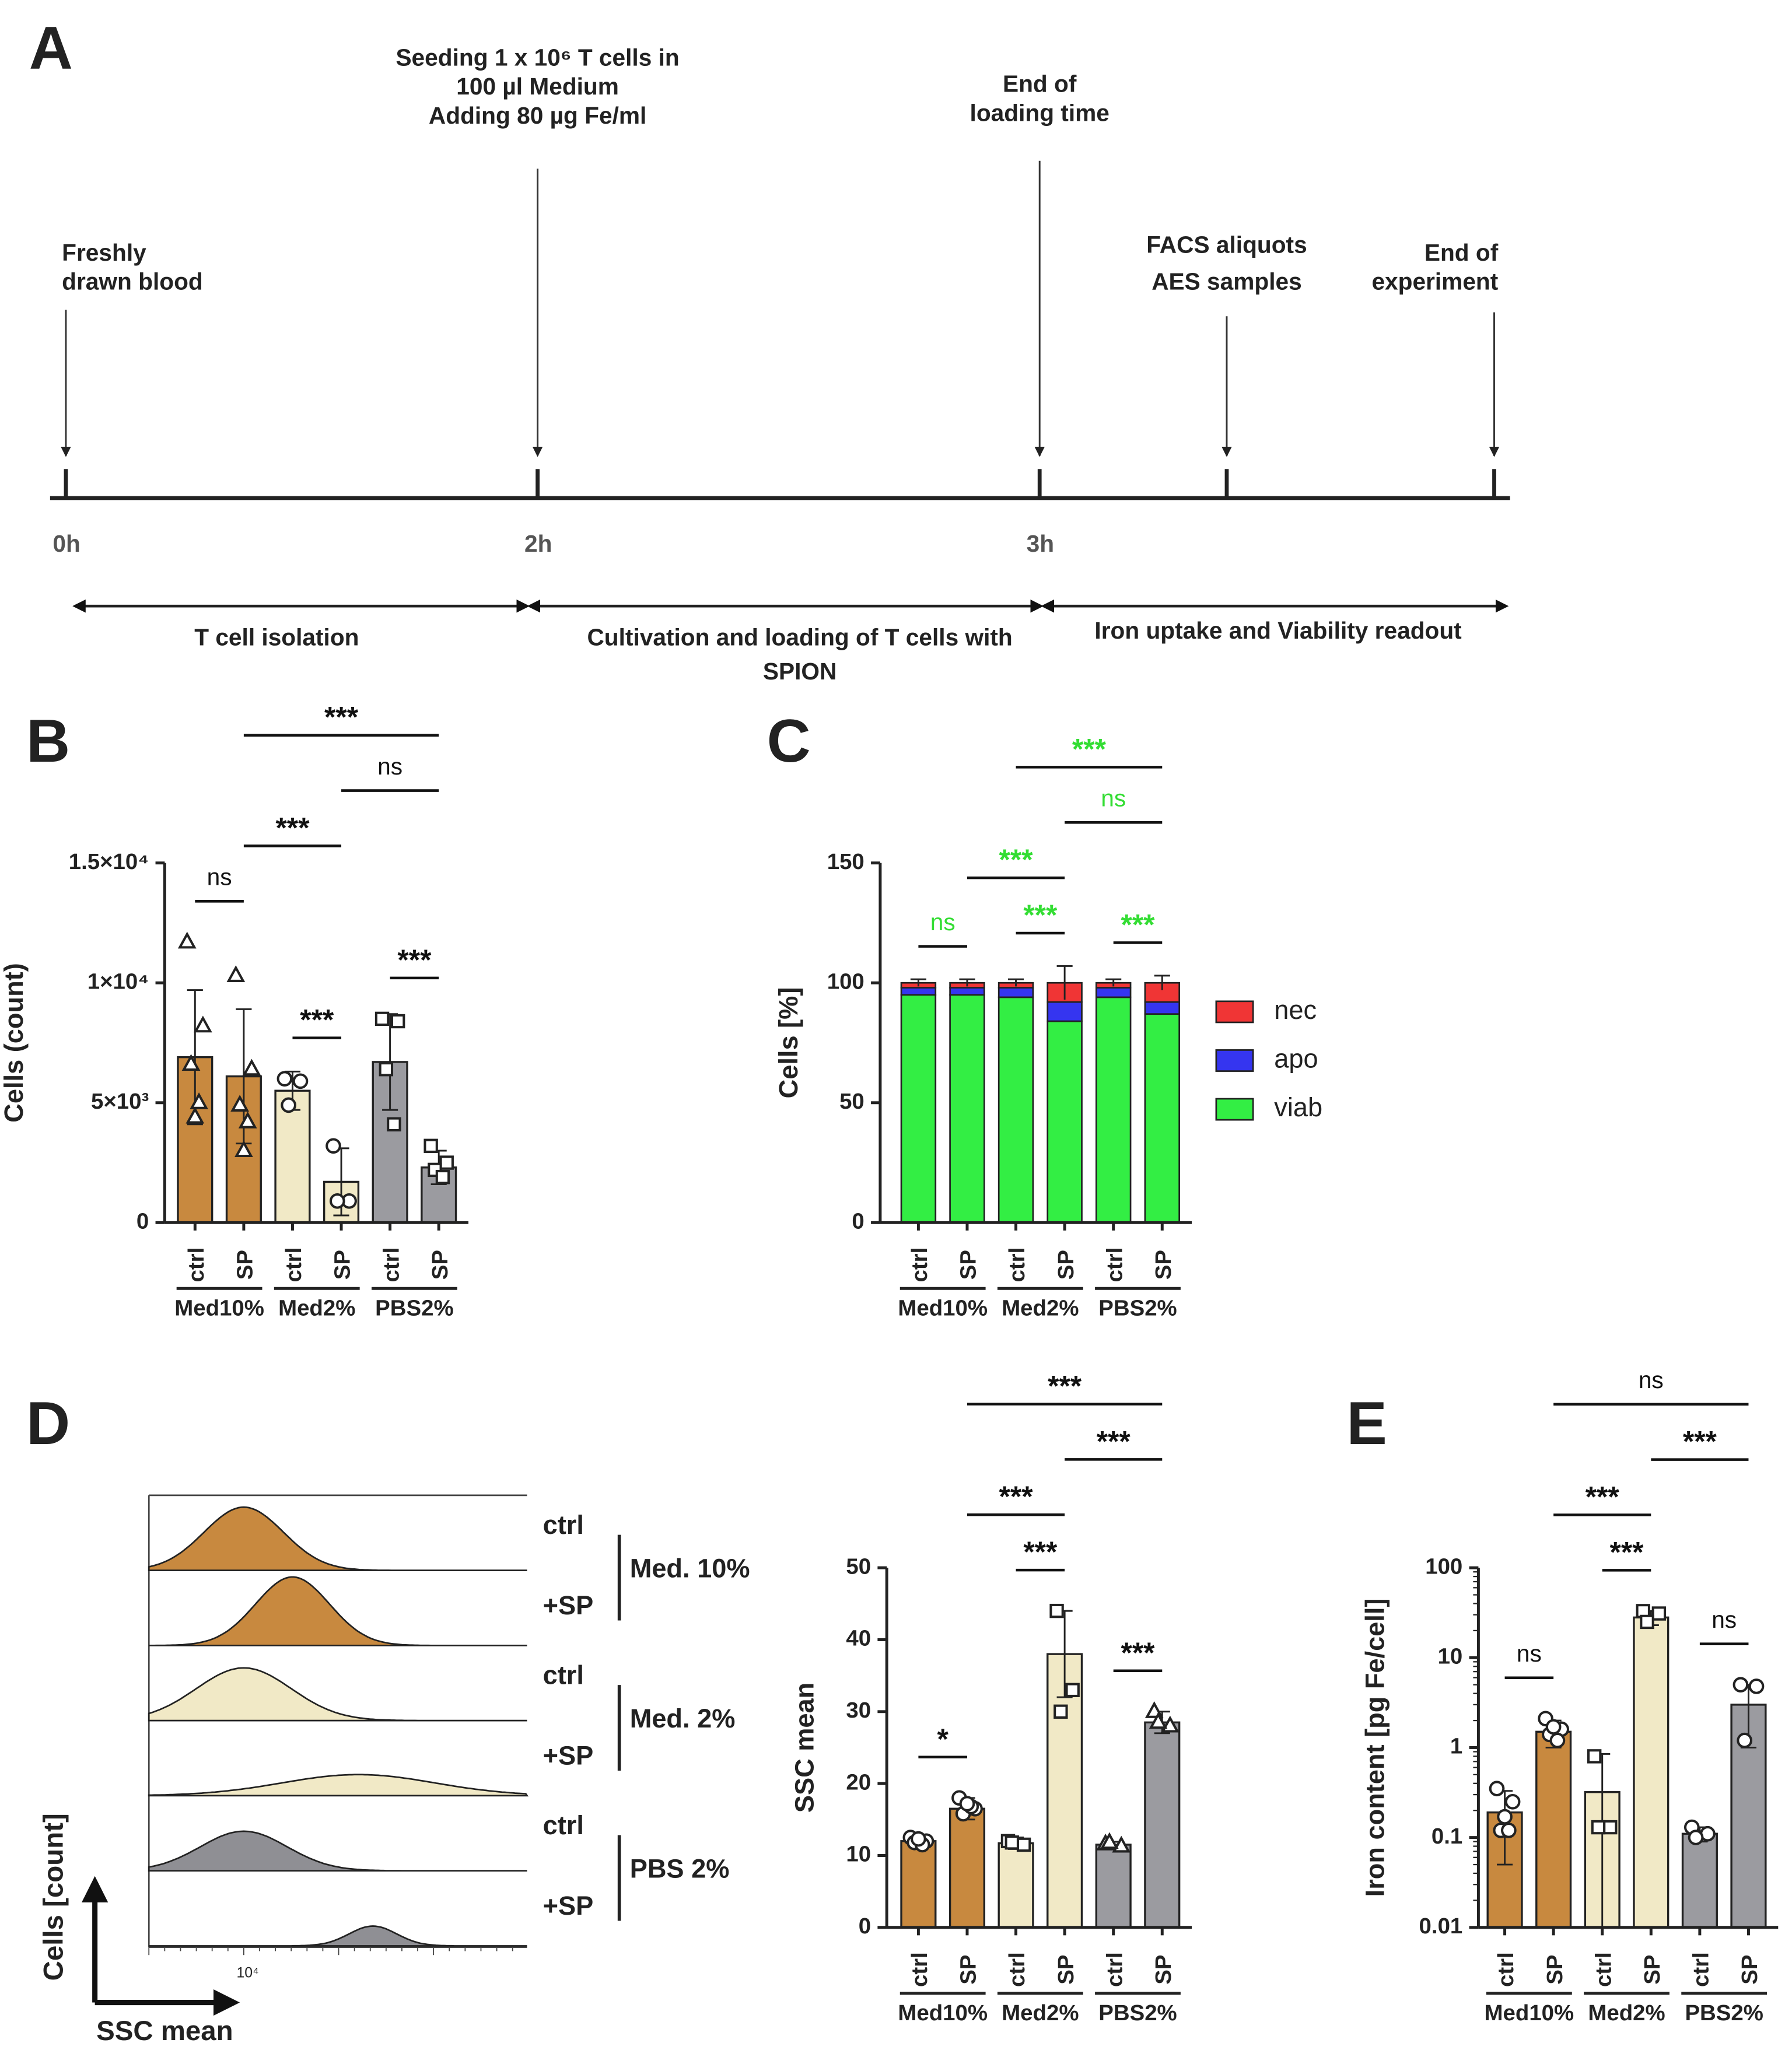 The image size is (1792, 2050). Describe the element at coordinates (48, 741) in the screenshot. I see `panel-label: B` at that location.